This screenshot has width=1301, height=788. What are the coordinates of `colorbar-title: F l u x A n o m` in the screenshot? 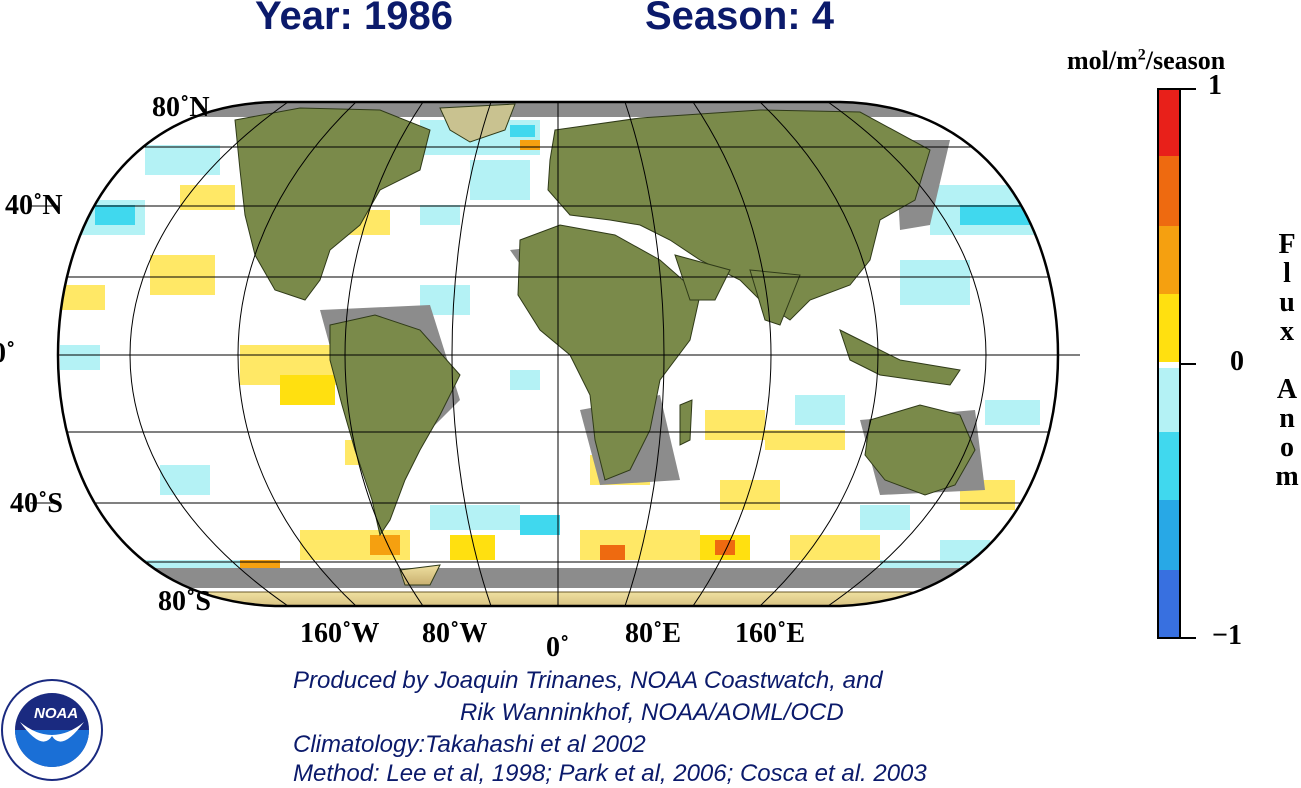 It's located at (1287, 360).